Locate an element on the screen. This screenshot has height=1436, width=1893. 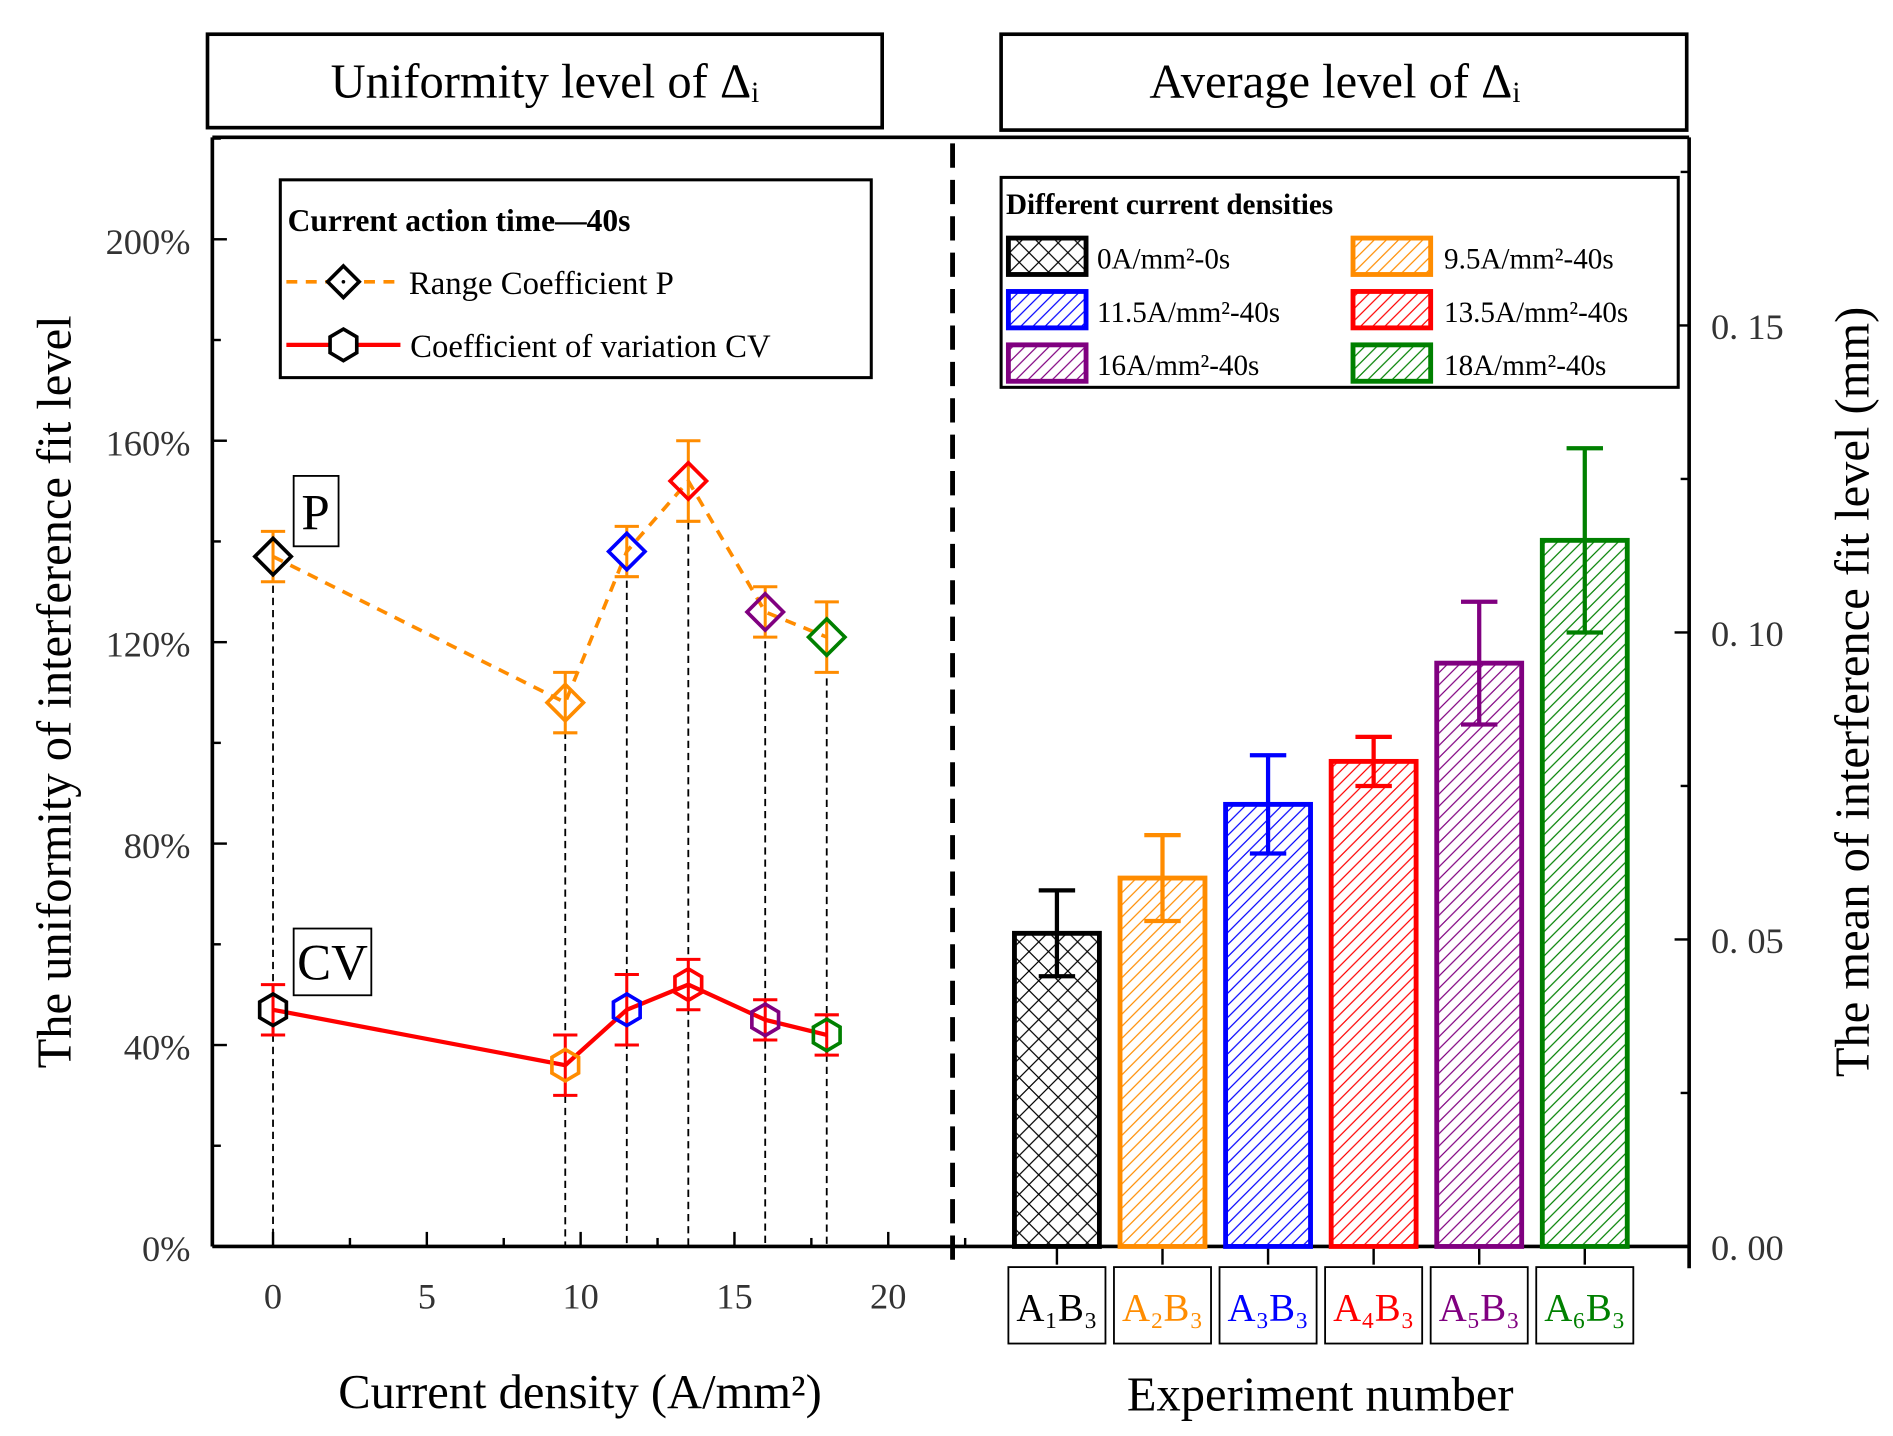
category-label: A₄B₃ is located at coordinates (1373, 1307).